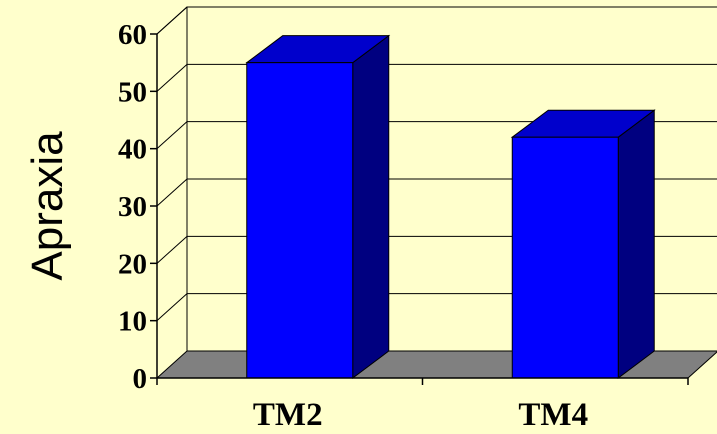 The height and width of the screenshot is (434, 717). Describe the element at coordinates (172, 20) in the screenshot. I see `y-axis-top-edge` at that location.